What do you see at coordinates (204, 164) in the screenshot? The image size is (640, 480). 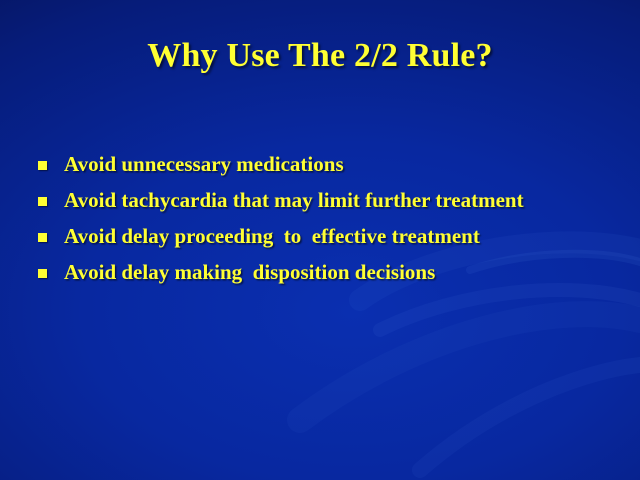 I see `bullet-text: Avoid unnecessary medications` at bounding box center [204, 164].